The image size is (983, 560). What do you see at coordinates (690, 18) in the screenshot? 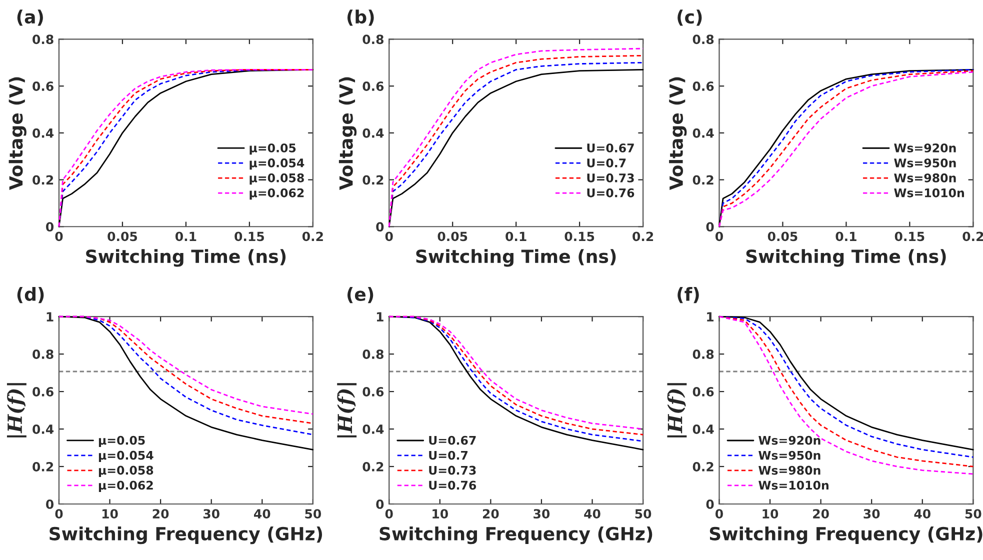
I see `chart-title: (c)` at bounding box center [690, 18].